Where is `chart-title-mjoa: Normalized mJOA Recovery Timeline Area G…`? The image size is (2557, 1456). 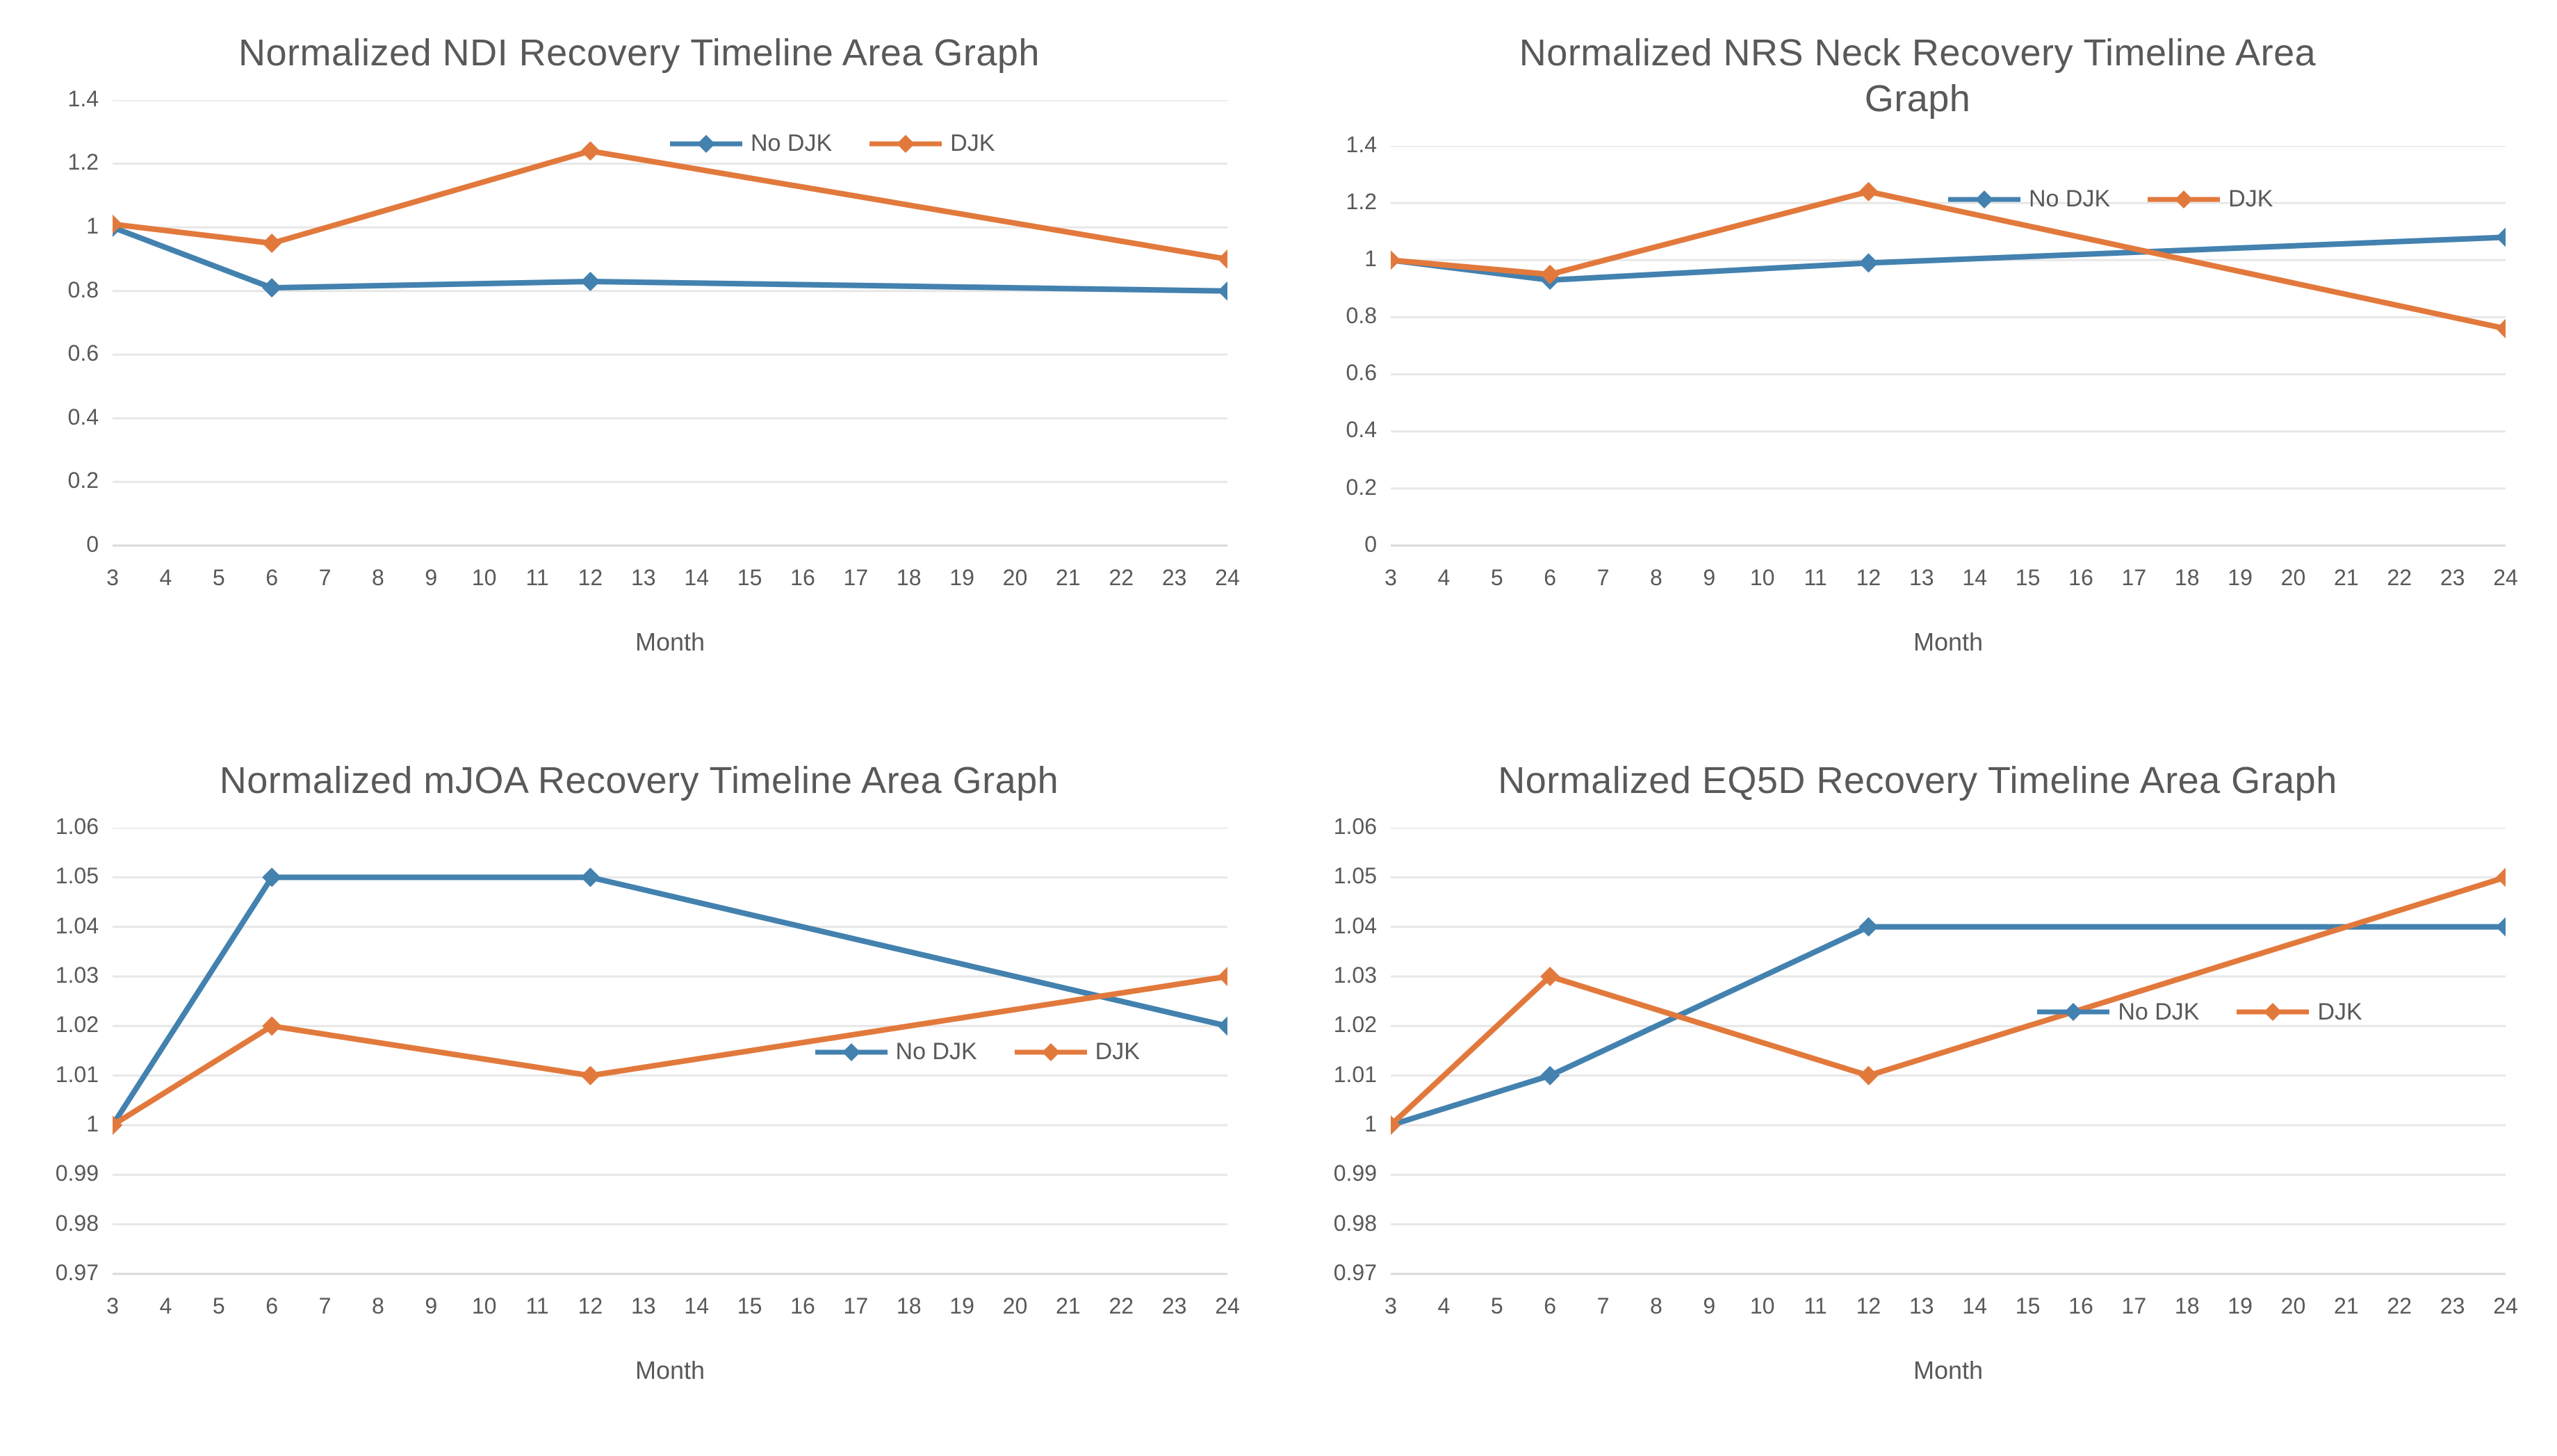 chart-title-mjoa: Normalized mJOA Recovery Timeline Area G… is located at coordinates (639, 780).